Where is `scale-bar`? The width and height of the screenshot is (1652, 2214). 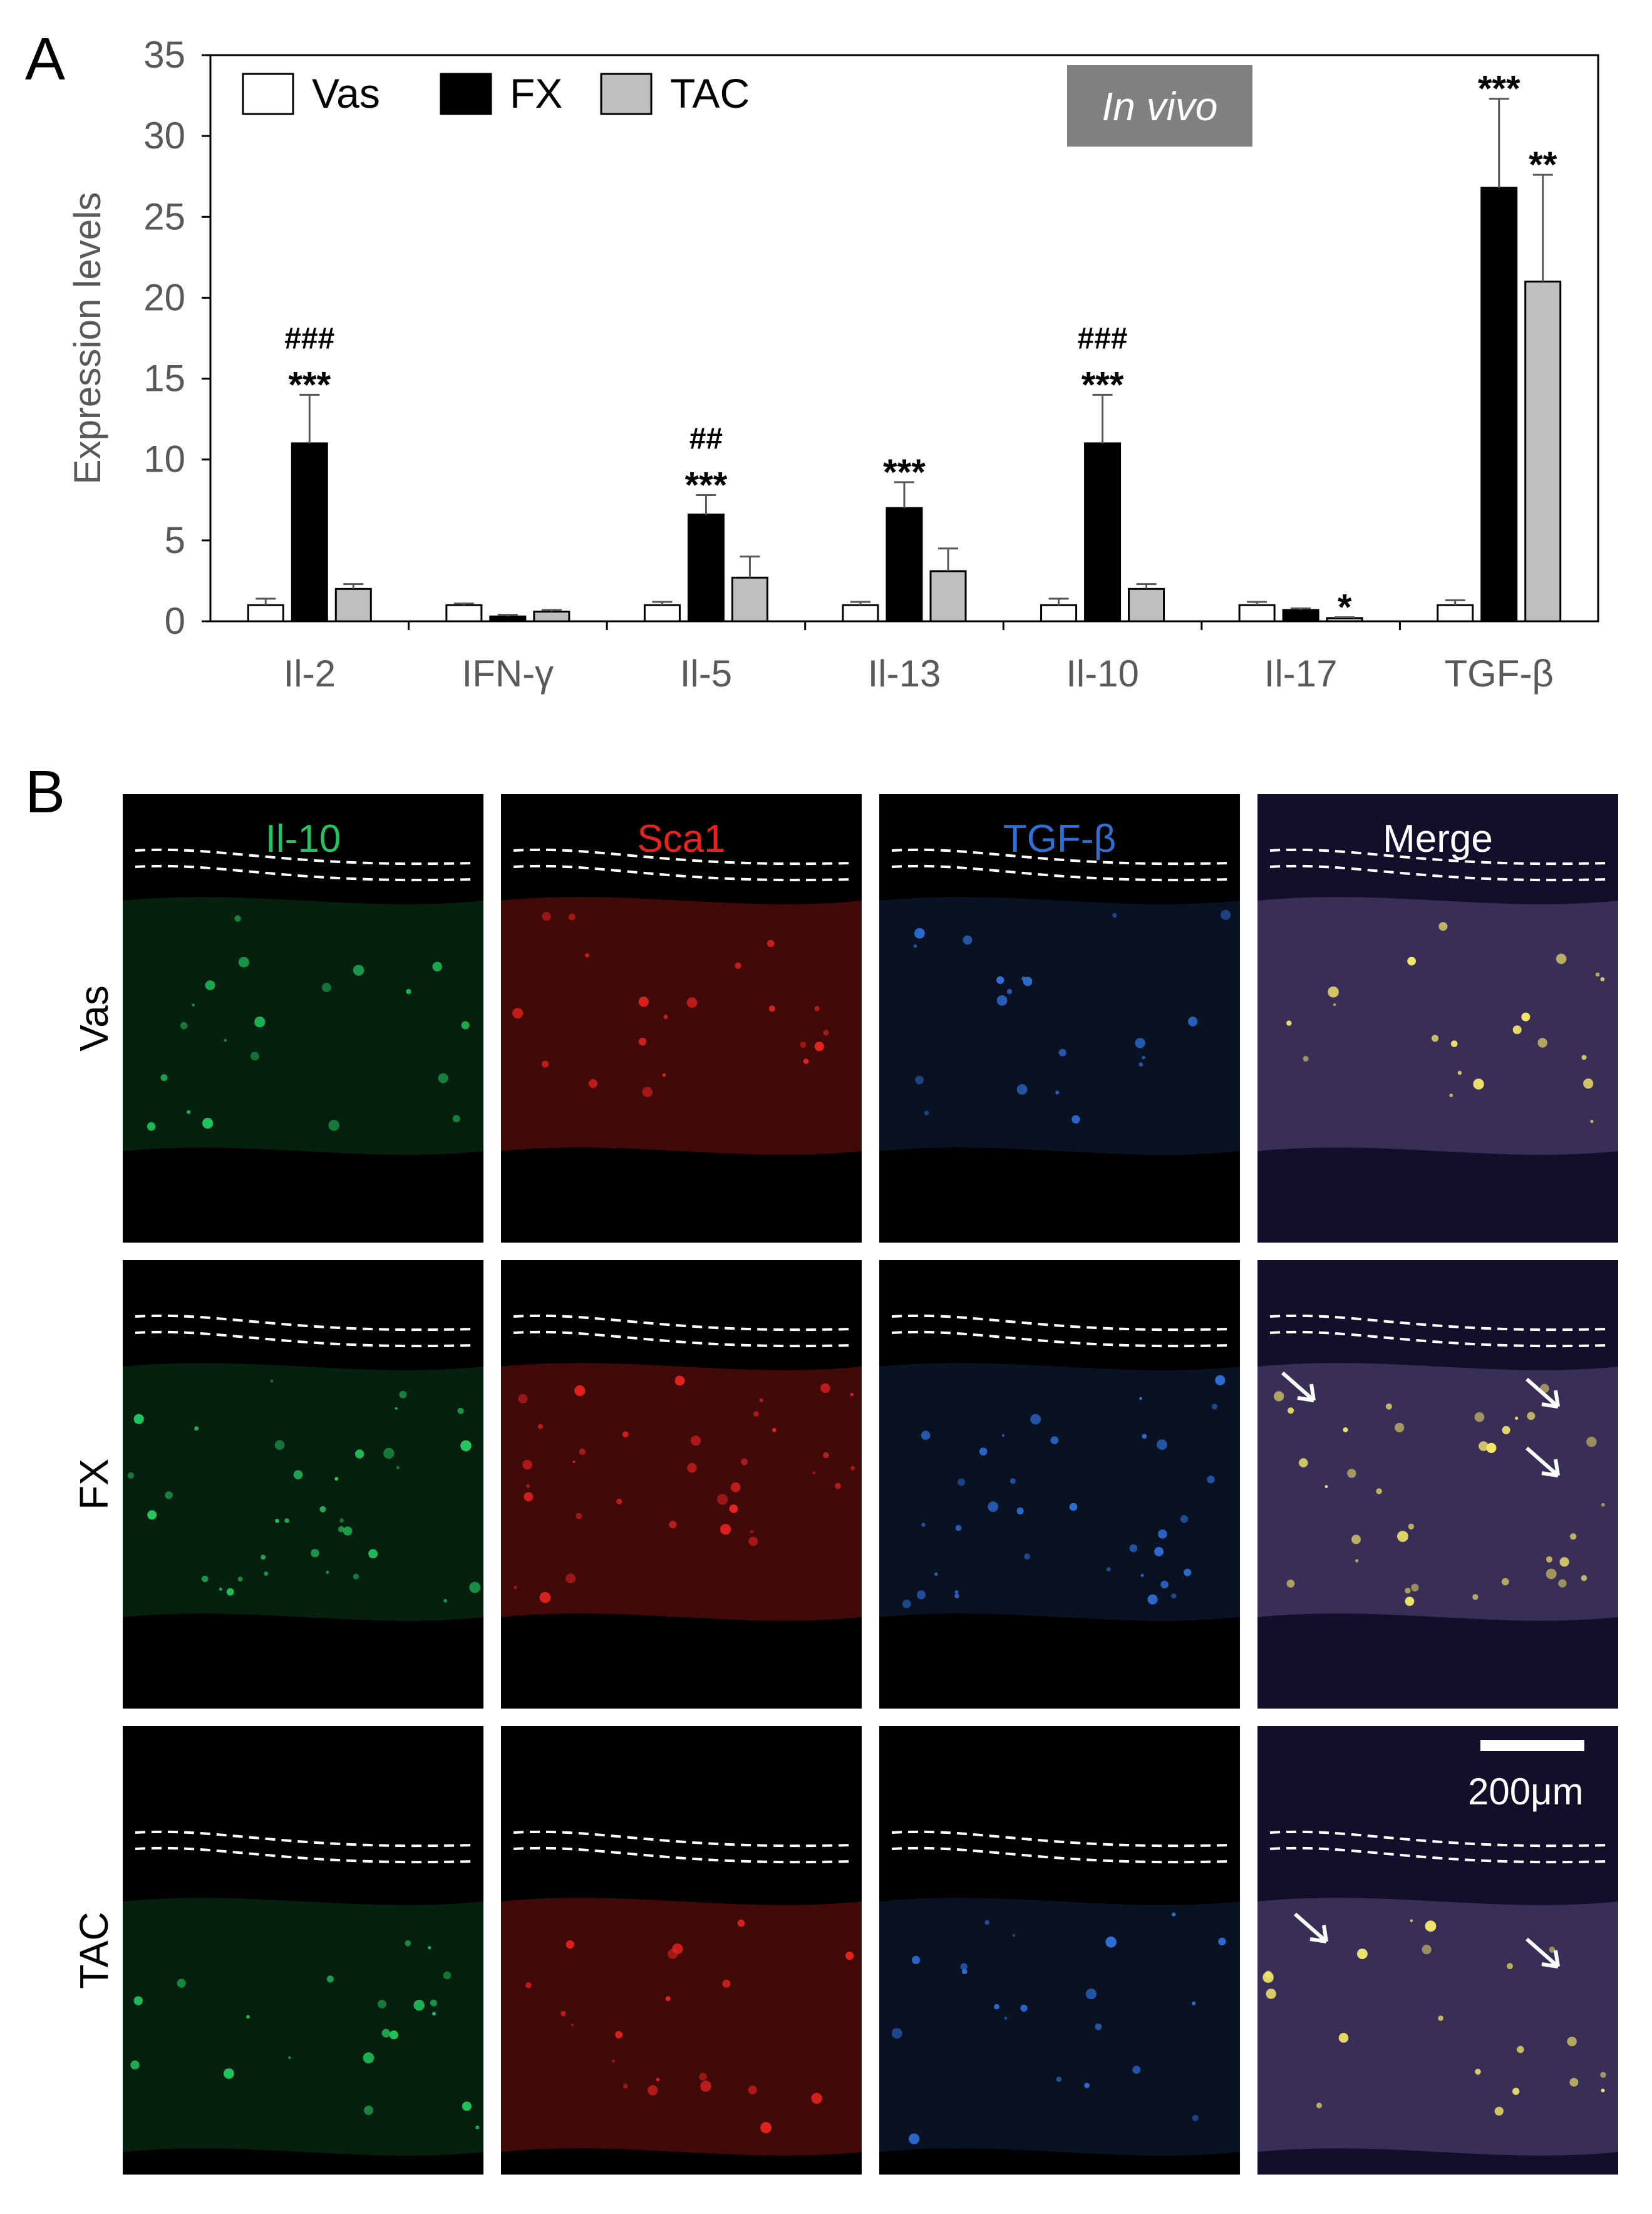
scale-bar is located at coordinates (1532, 1745).